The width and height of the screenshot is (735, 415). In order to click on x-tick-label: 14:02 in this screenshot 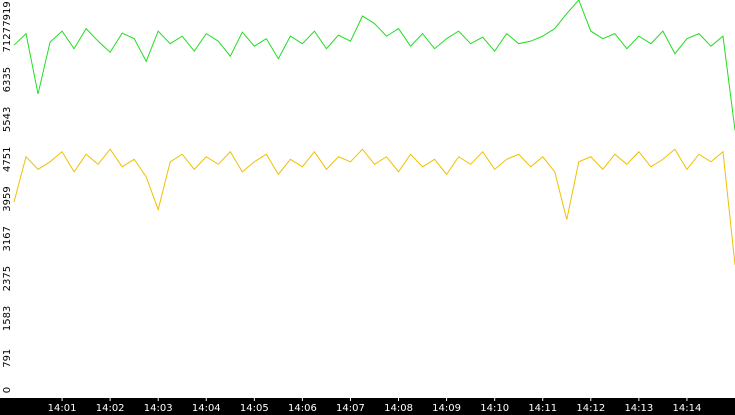, I will do `click(110, 408)`.